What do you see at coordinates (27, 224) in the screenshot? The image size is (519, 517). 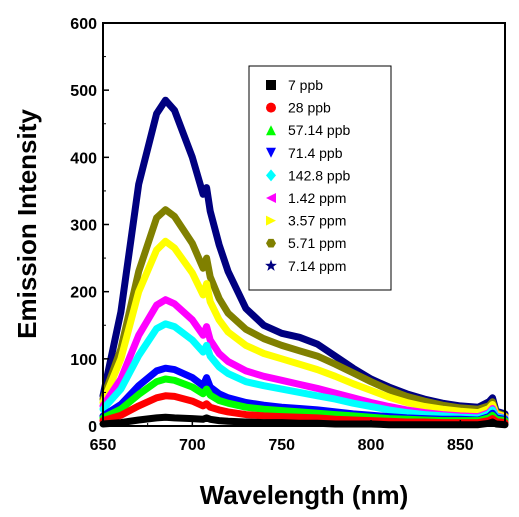 I see `y-axis-label: Emission Intensity` at bounding box center [27, 224].